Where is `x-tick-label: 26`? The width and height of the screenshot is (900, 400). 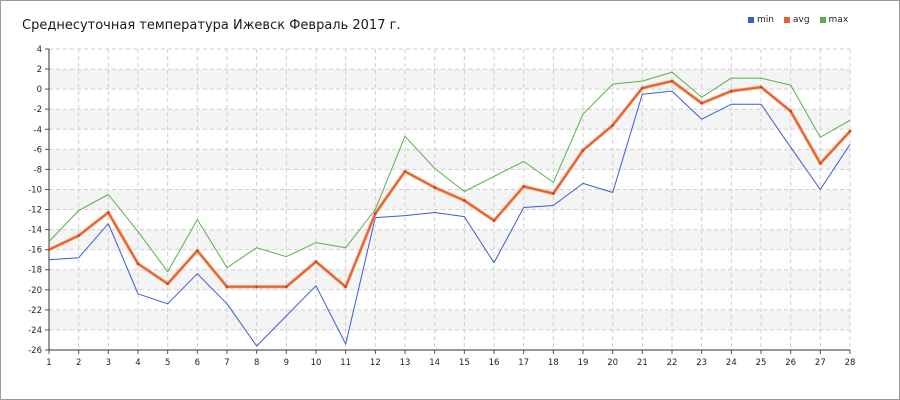
x-tick-label: 26 is located at coordinates (790, 363).